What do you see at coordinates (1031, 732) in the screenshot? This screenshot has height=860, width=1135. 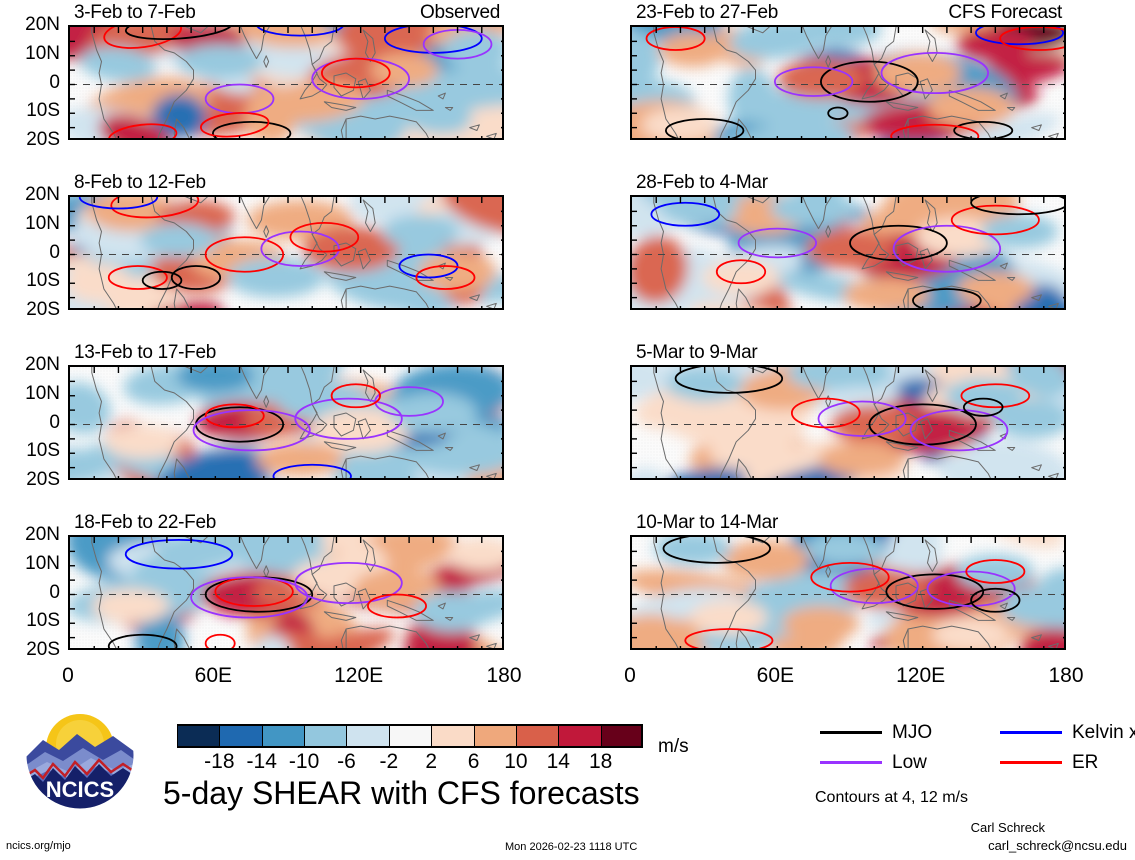 I see `legend-swatch-kelvin-x2` at bounding box center [1031, 732].